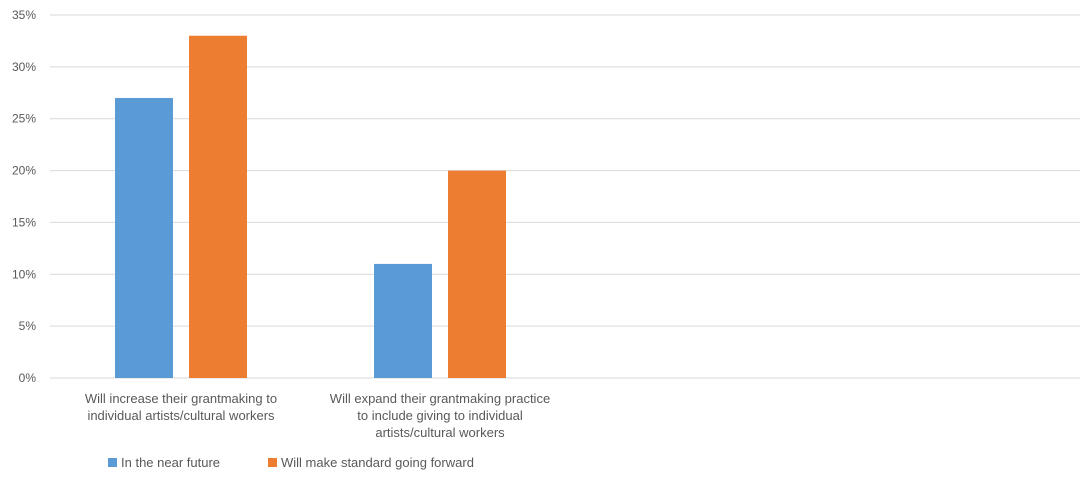 The width and height of the screenshot is (1082, 480). What do you see at coordinates (24, 15) in the screenshot?
I see `y-tick-label: 35%` at bounding box center [24, 15].